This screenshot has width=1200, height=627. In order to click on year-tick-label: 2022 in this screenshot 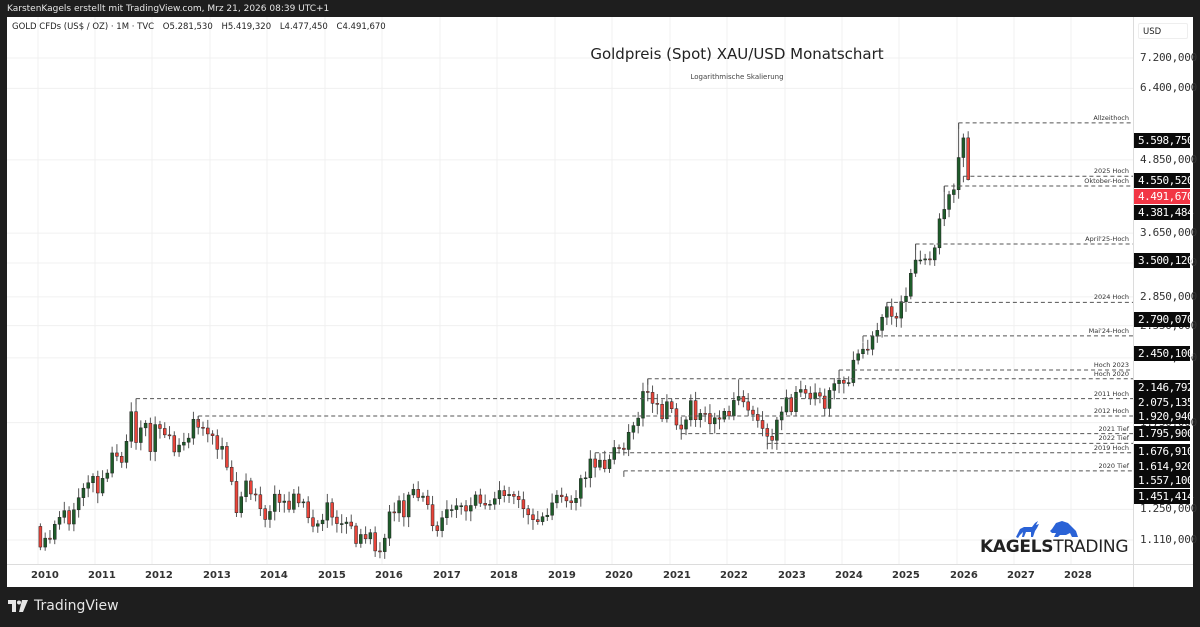, I will do `click(734, 575)`.